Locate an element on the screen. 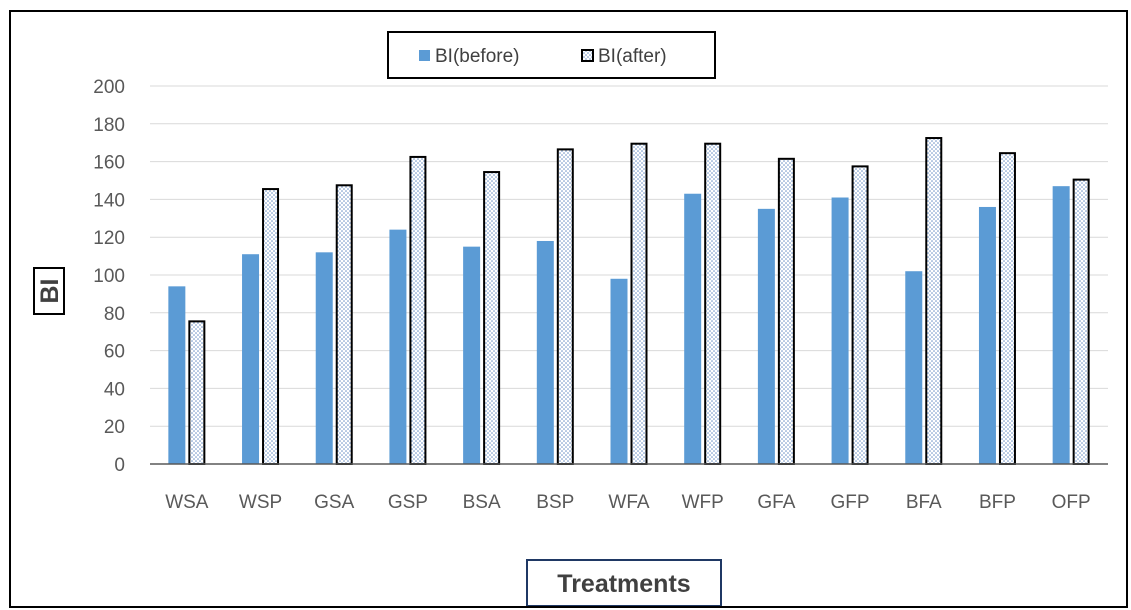 The height and width of the screenshot is (610, 1131). bar-after-WSP is located at coordinates (271, 326).